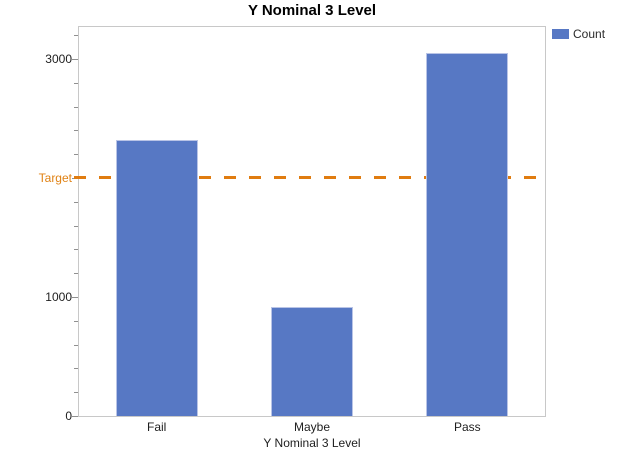 The width and height of the screenshot is (626, 455). Describe the element at coordinates (55, 178) in the screenshot. I see `target-ref-label: Target` at that location.